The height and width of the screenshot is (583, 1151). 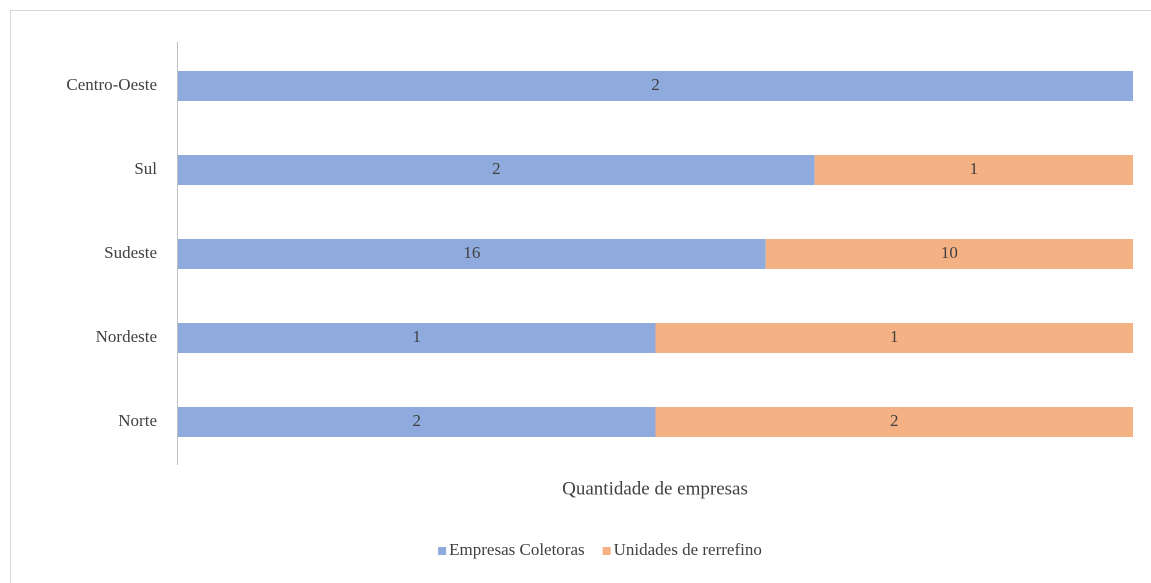 I want to click on y-tick-label: Norte, so click(x=137, y=420).